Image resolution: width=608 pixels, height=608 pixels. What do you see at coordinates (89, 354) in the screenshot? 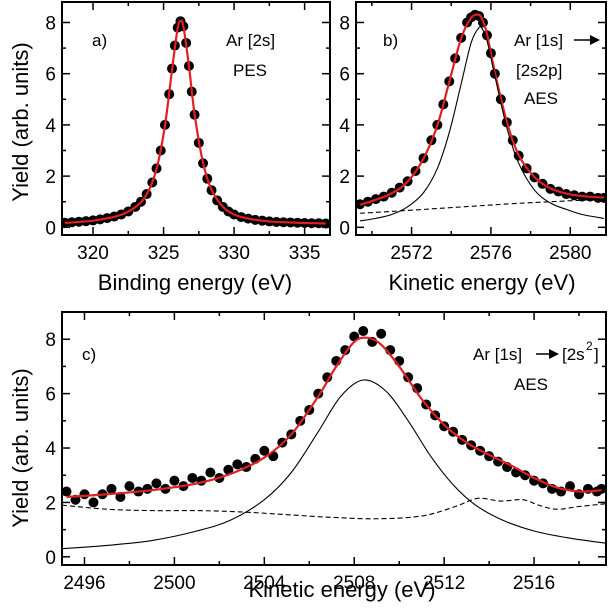
I see `panel-c-label: c)` at bounding box center [89, 354].